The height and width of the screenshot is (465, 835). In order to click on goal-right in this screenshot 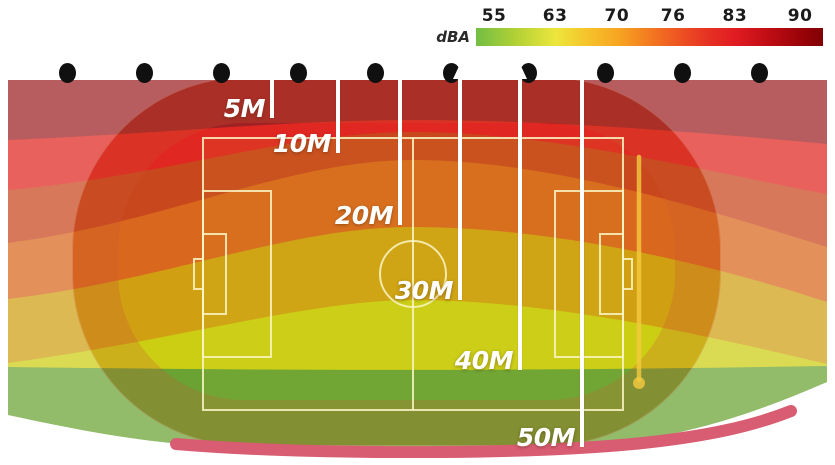, I will do `click(627, 274)`.